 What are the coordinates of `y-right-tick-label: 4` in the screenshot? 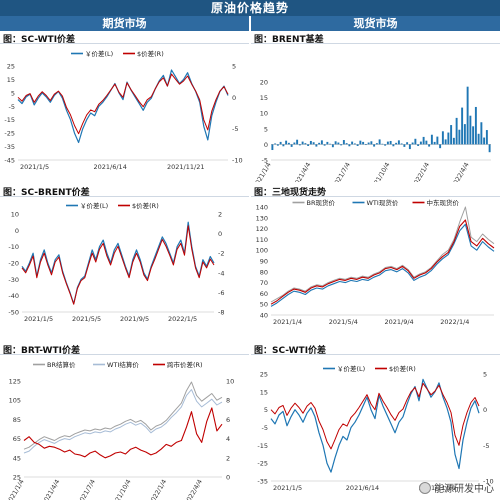 It's located at (228, 439).